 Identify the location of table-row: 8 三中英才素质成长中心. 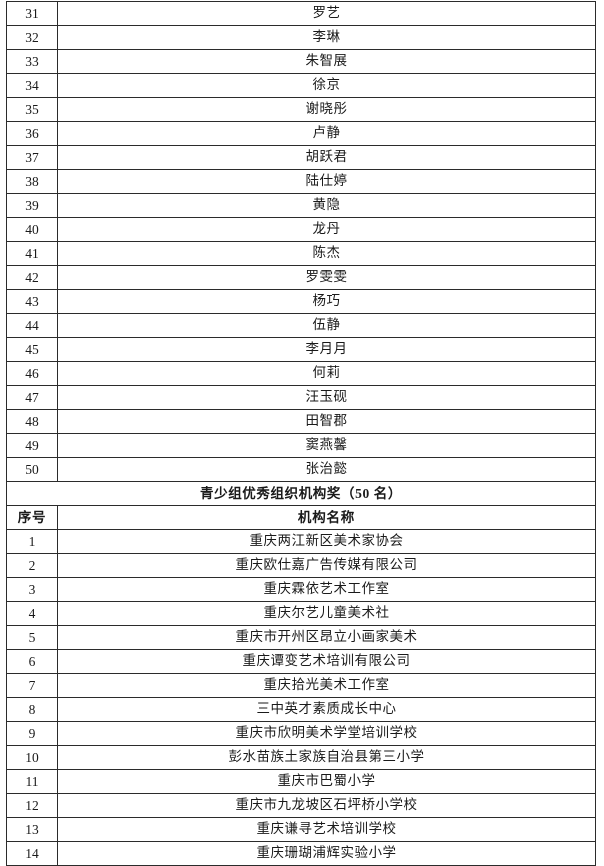
(301, 709).